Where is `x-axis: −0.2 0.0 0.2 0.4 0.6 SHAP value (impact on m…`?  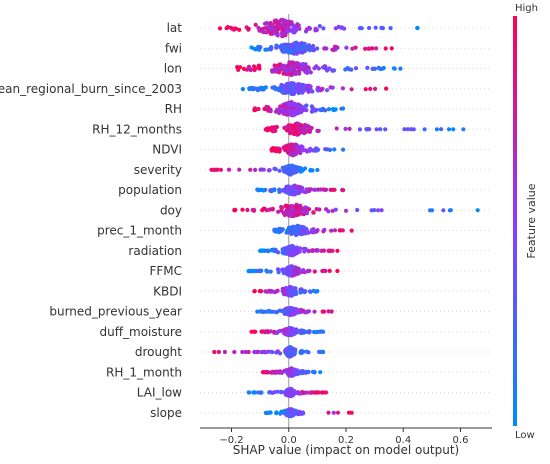 x-axis: −0.2 0.0 0.2 0.4 0.6 SHAP value (impact on m… is located at coordinates (346, 442).